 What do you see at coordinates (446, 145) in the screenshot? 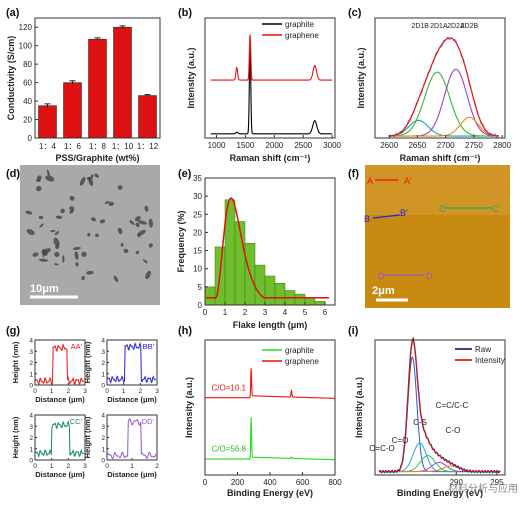
I see `x-tick-label: 2700` at bounding box center [446, 145].